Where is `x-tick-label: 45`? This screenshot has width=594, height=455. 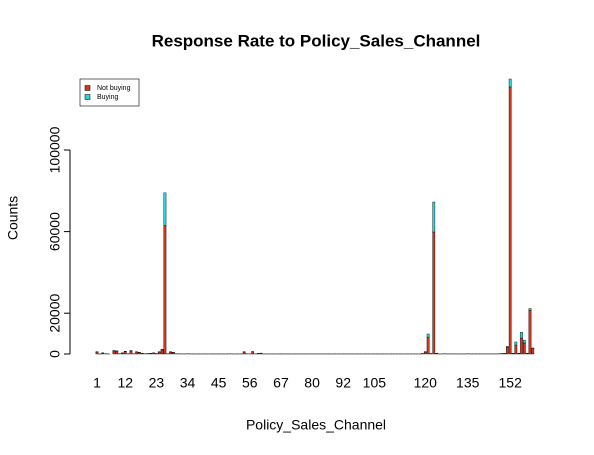 x-tick-label: 45 is located at coordinates (219, 383).